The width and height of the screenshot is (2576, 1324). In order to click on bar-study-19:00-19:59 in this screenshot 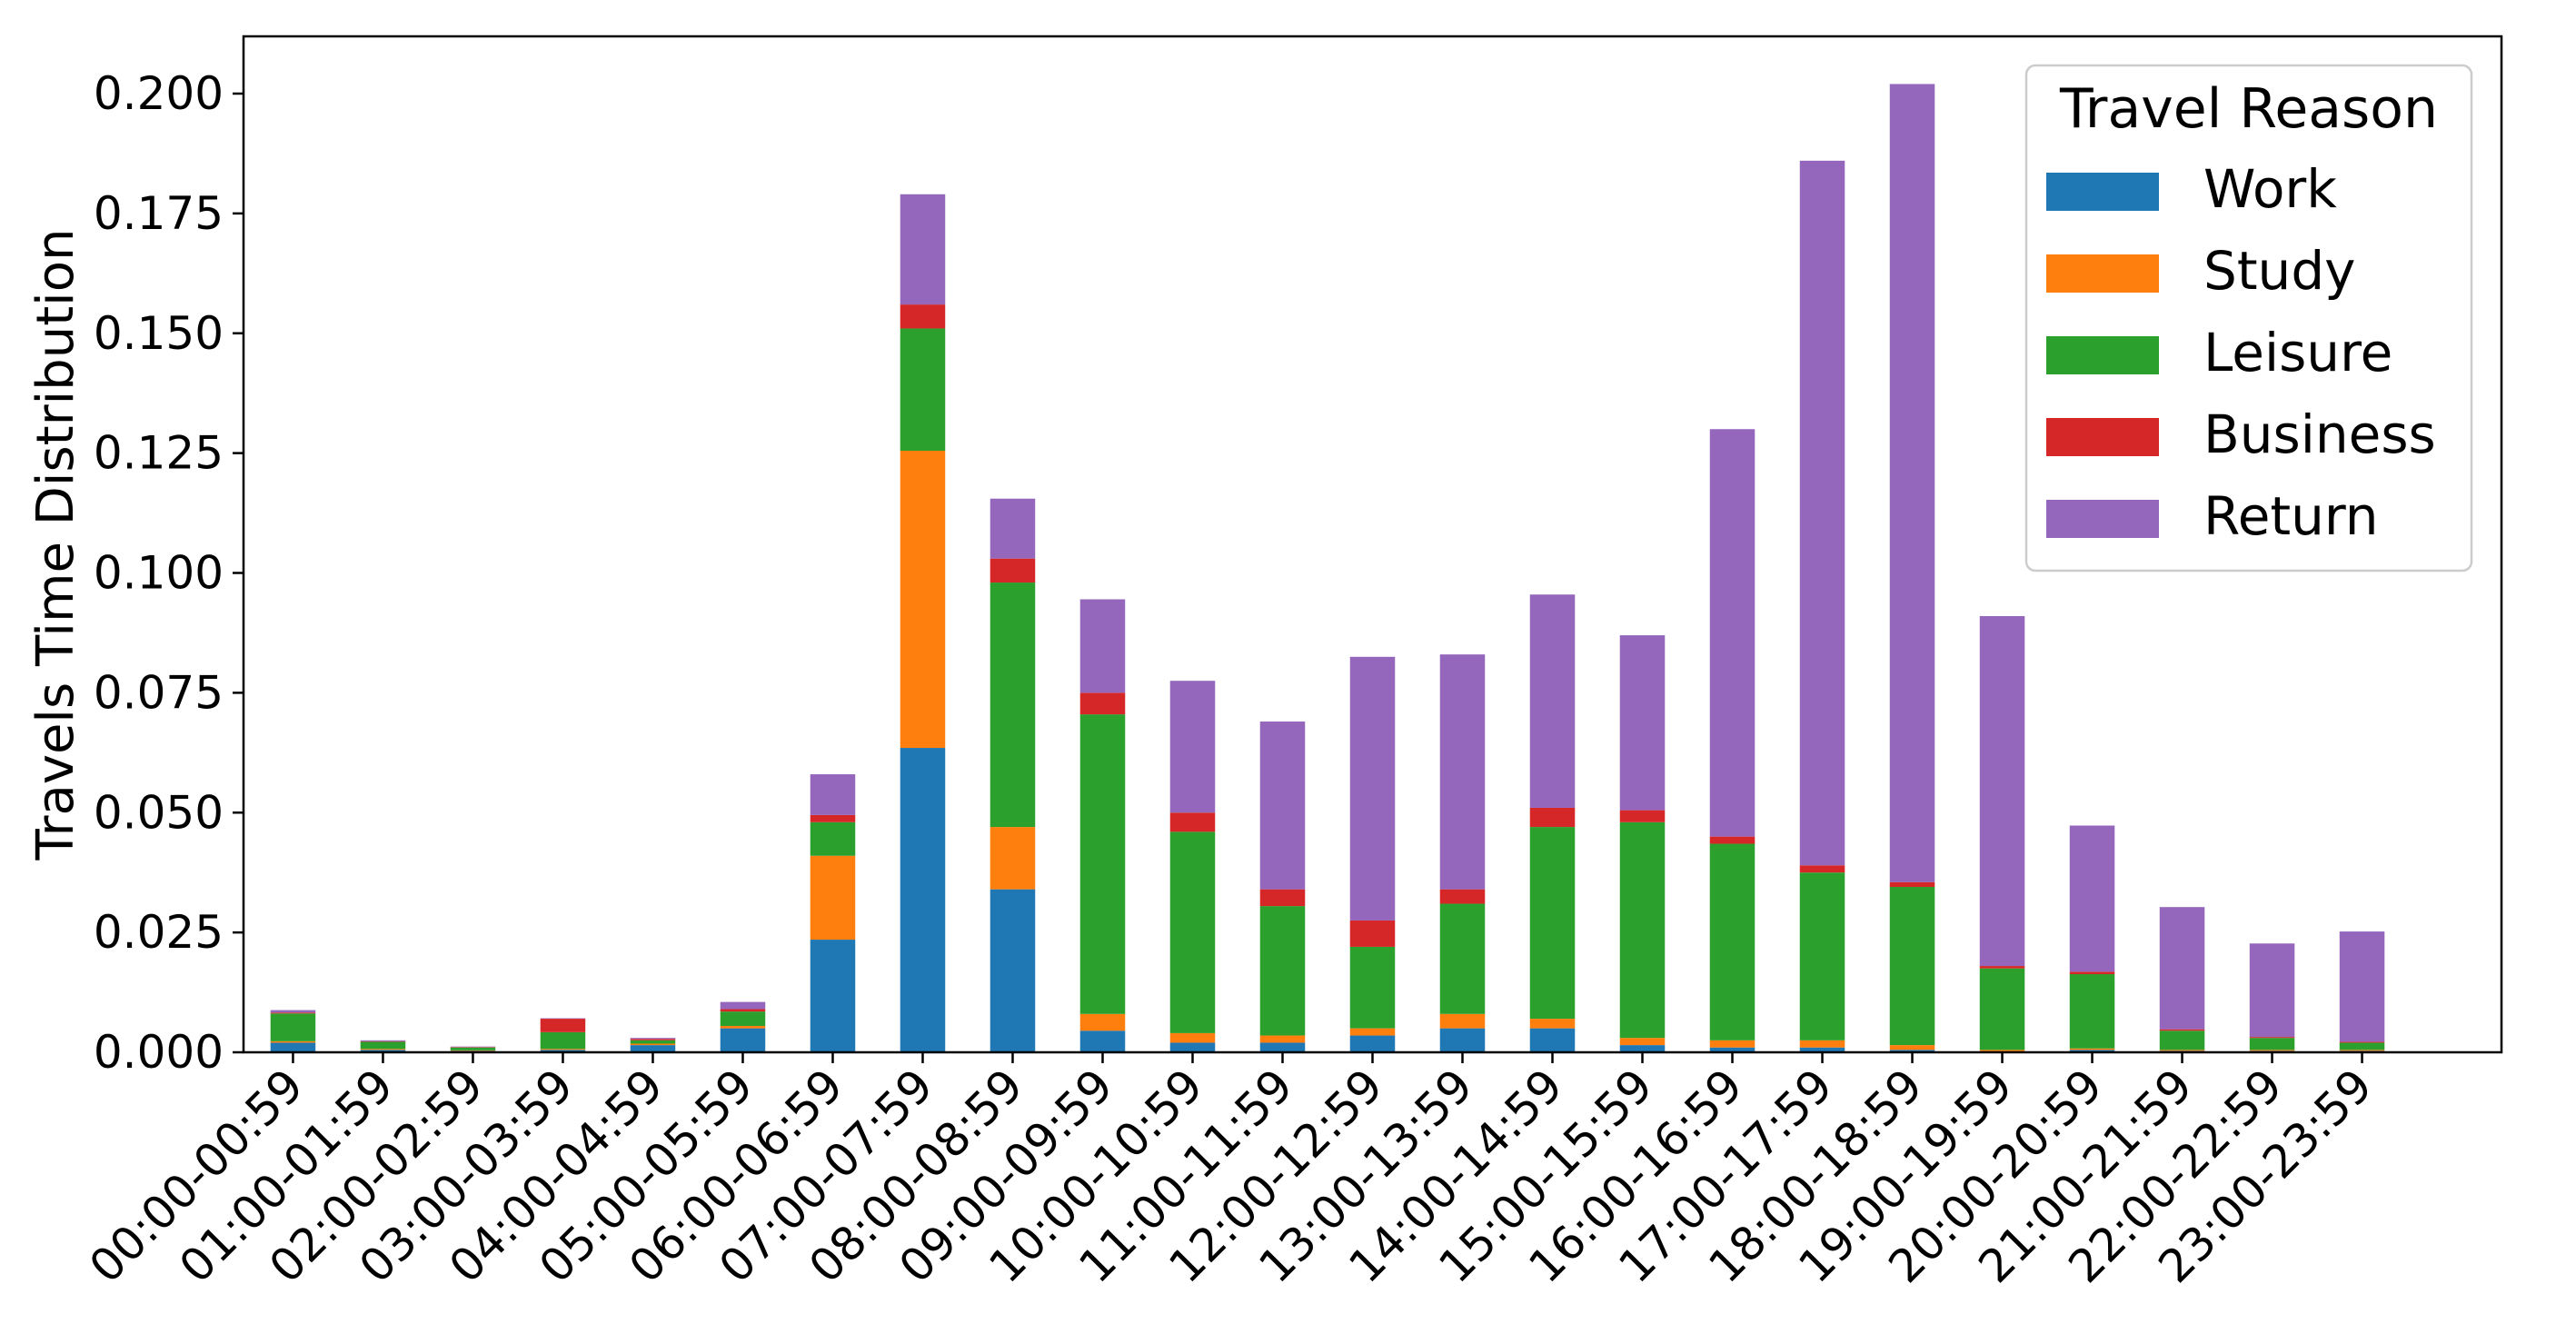, I will do `click(2002, 1050)`.